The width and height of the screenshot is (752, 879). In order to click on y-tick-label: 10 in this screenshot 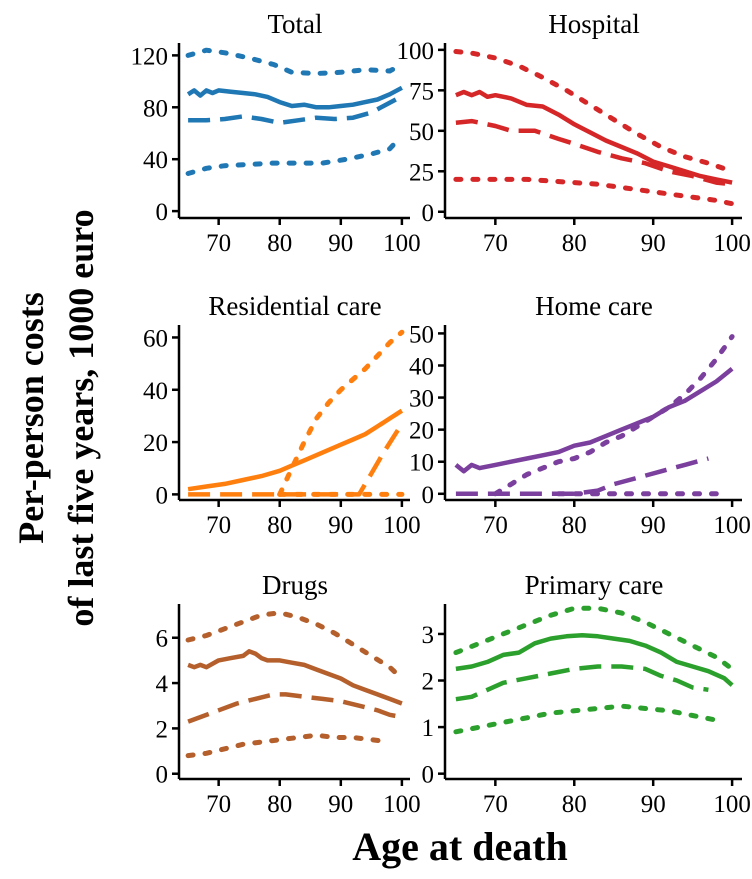, I will do `click(421, 463)`.